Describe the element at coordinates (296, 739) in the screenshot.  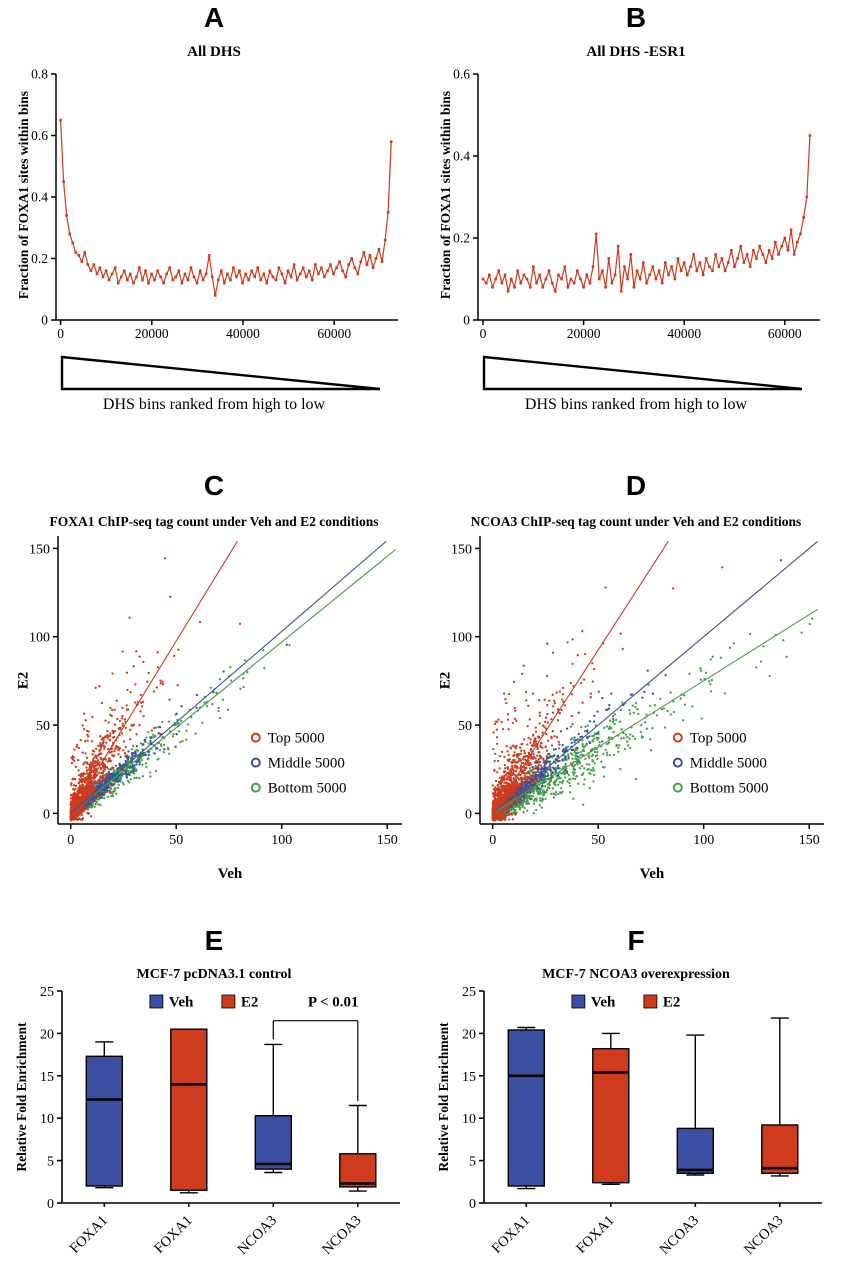
I see `svg-text: Top 5000` at that location.